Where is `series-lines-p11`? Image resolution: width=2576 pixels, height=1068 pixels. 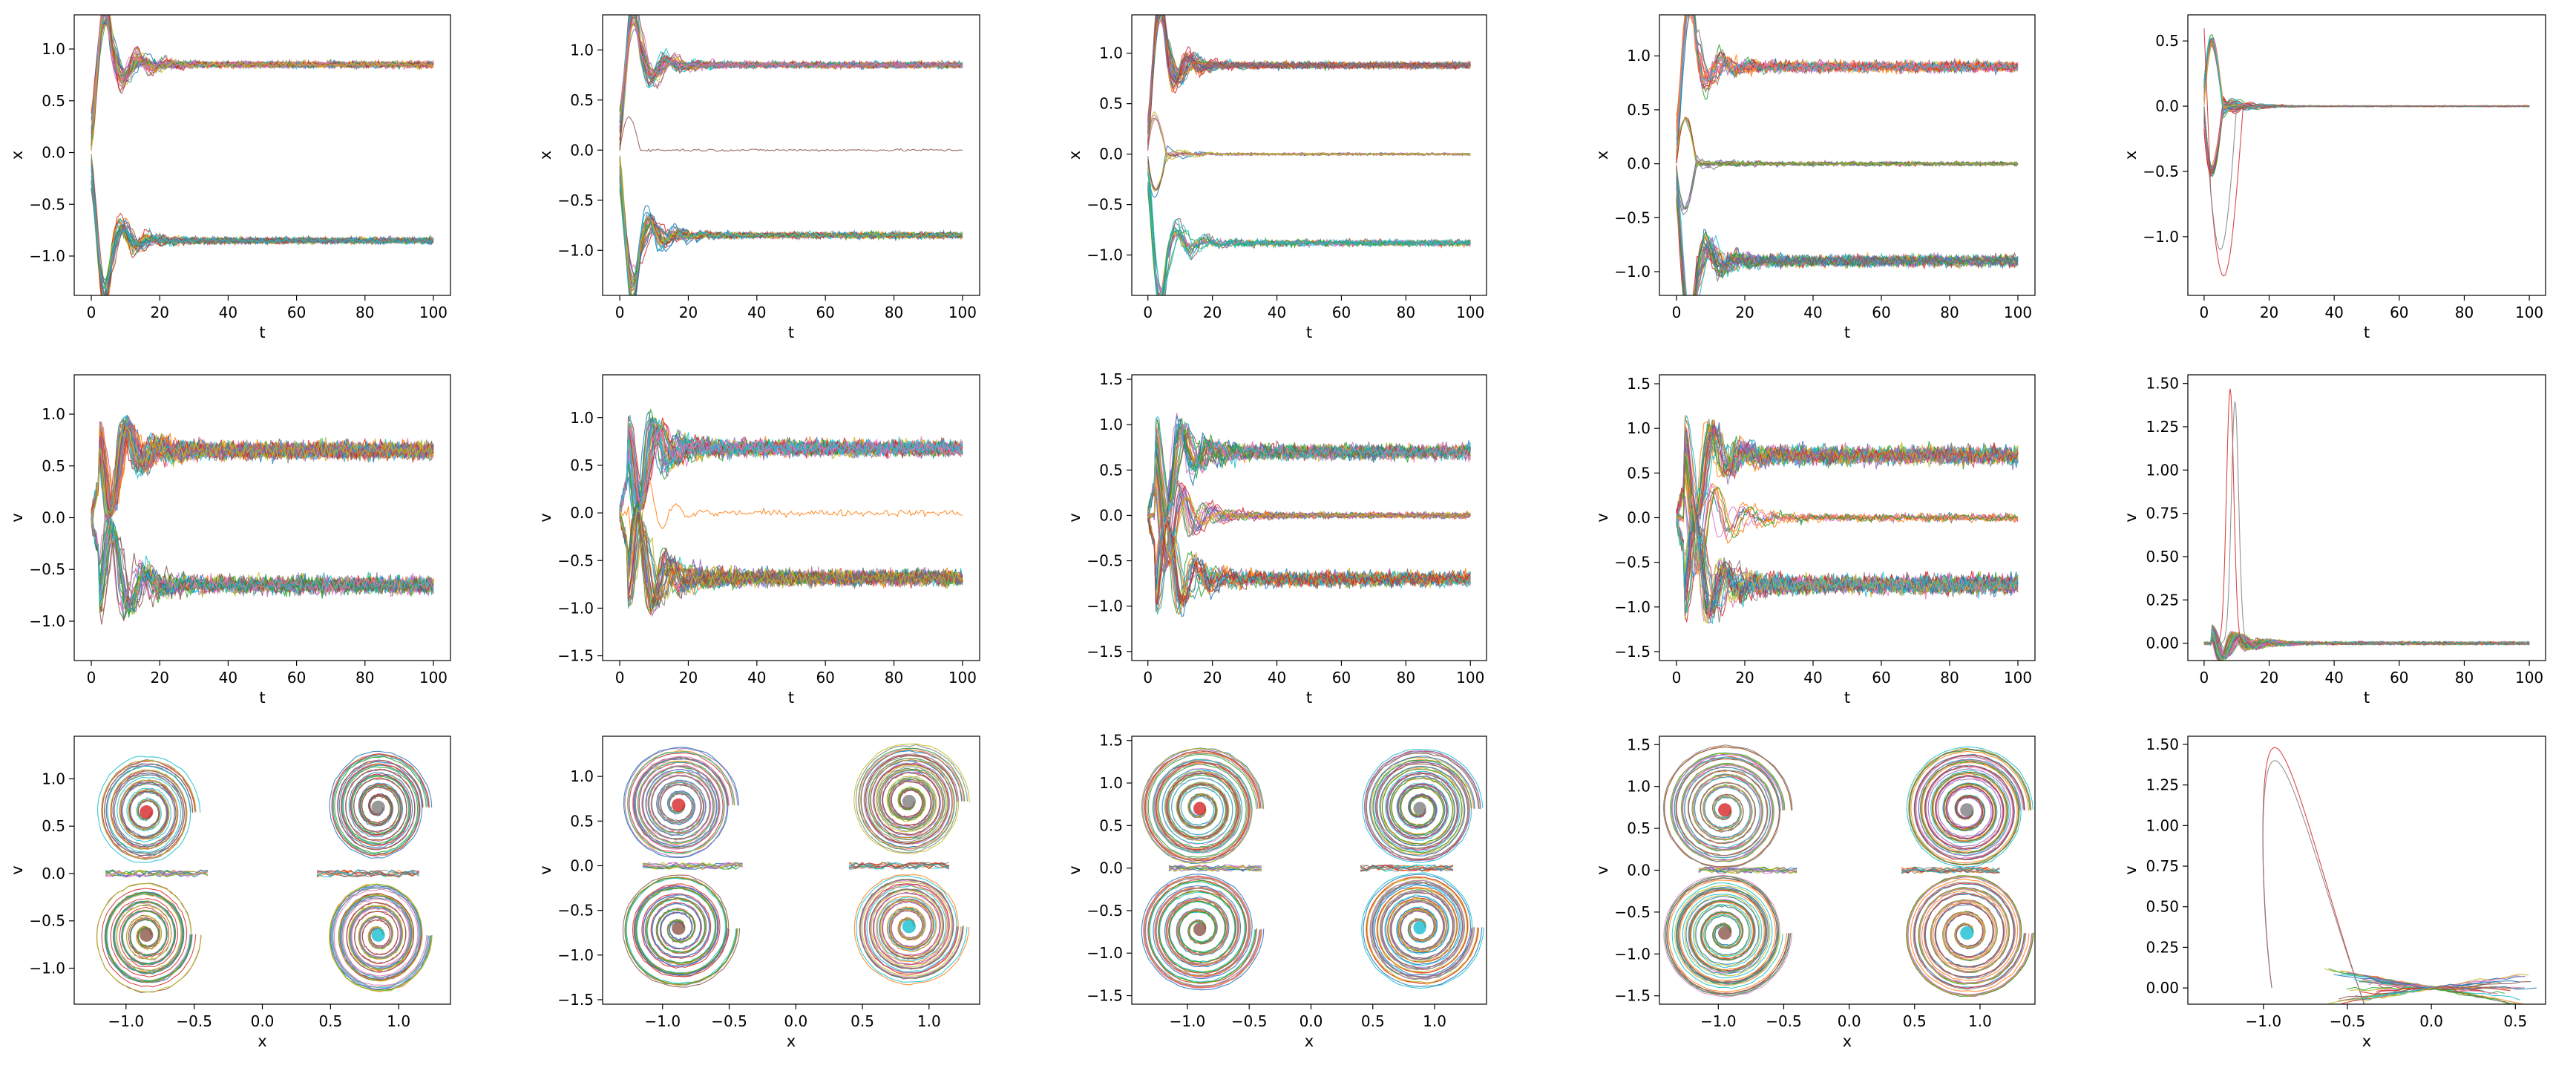 series-lines-p11 is located at coordinates (791, 512).